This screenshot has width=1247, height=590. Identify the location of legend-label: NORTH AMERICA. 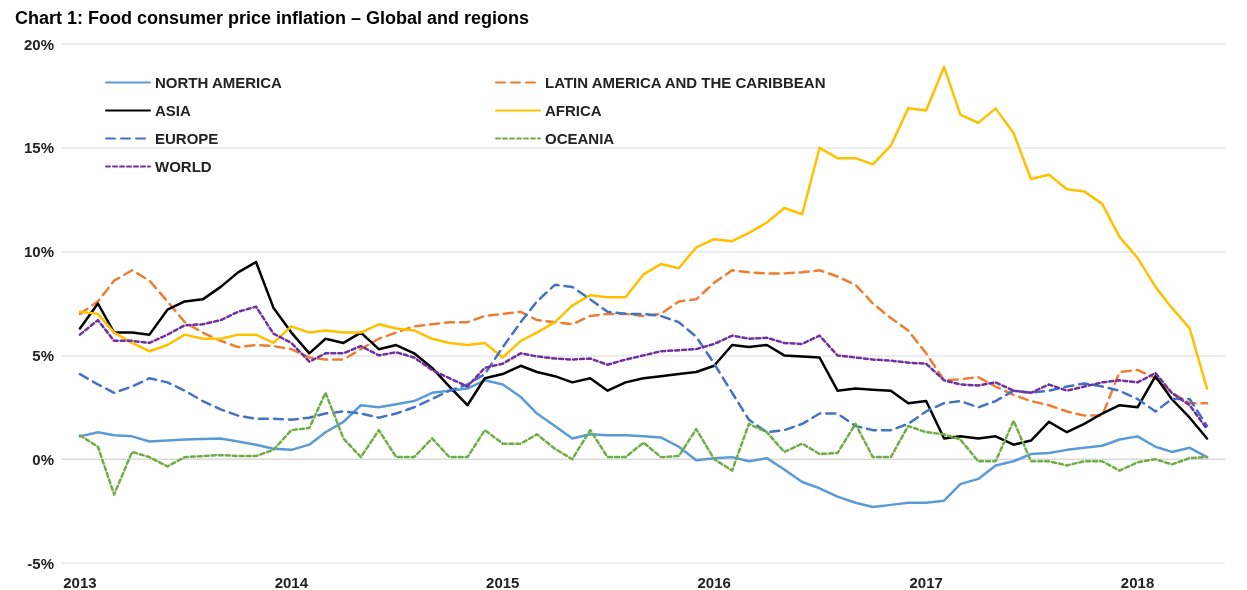
(219, 82).